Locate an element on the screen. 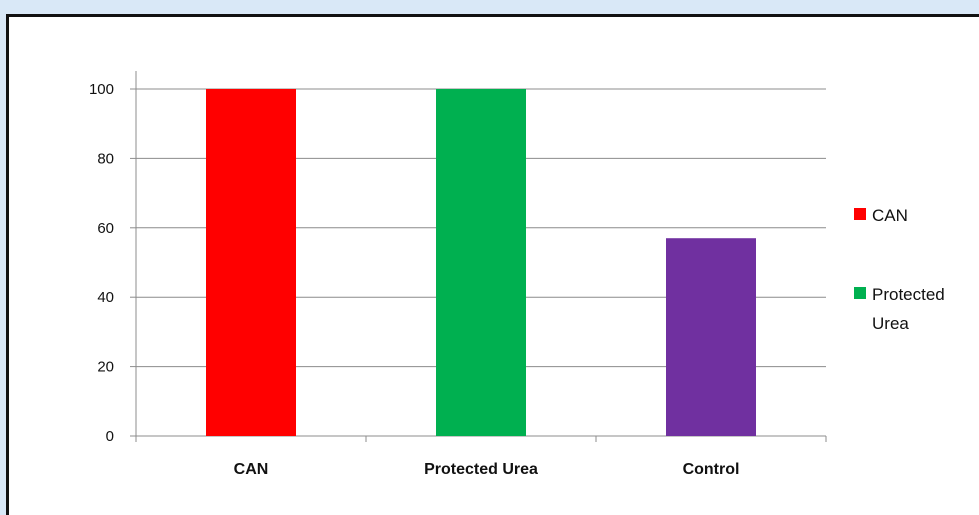 The height and width of the screenshot is (515, 979). y-tick-labels: 0 20 40 60 80 100 is located at coordinates (101, 263).